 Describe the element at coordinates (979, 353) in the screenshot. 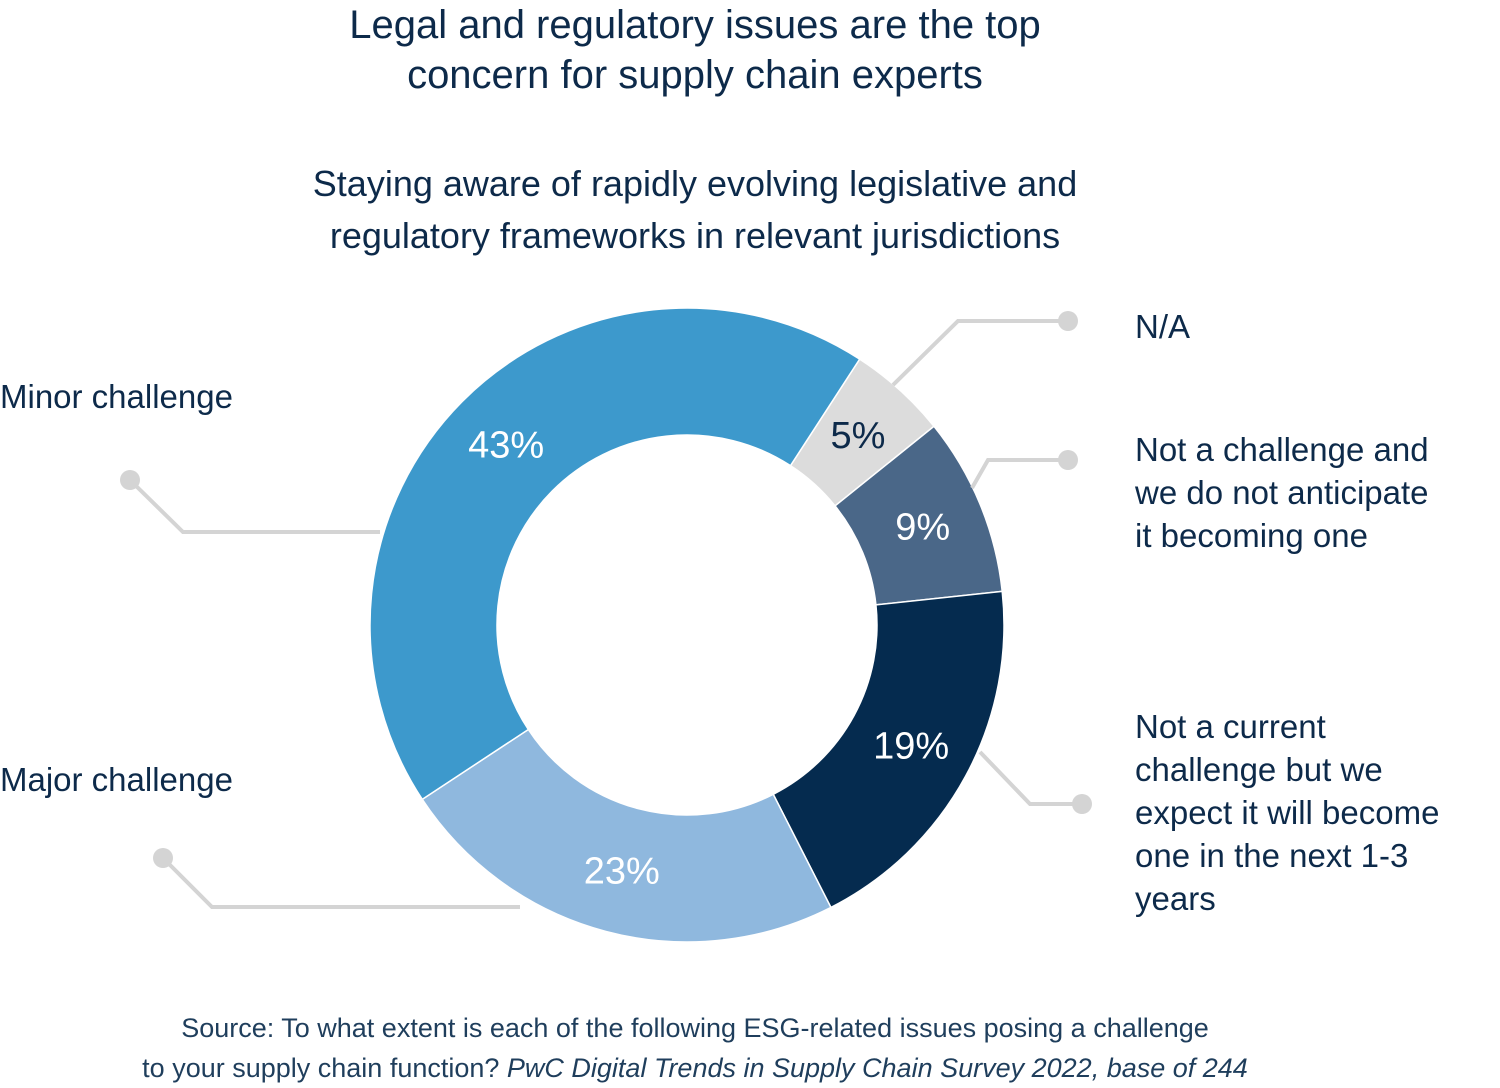

I see `leader-na-line` at that location.